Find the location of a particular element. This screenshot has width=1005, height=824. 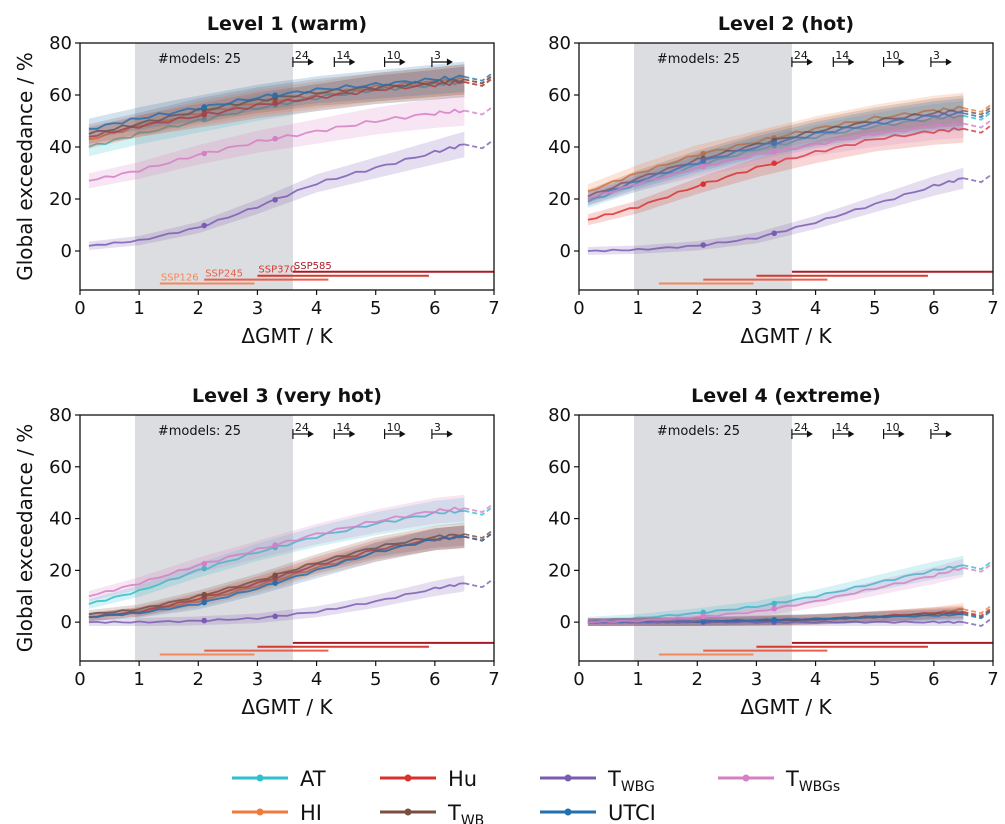

line-twb is located at coordinates (276, 106).